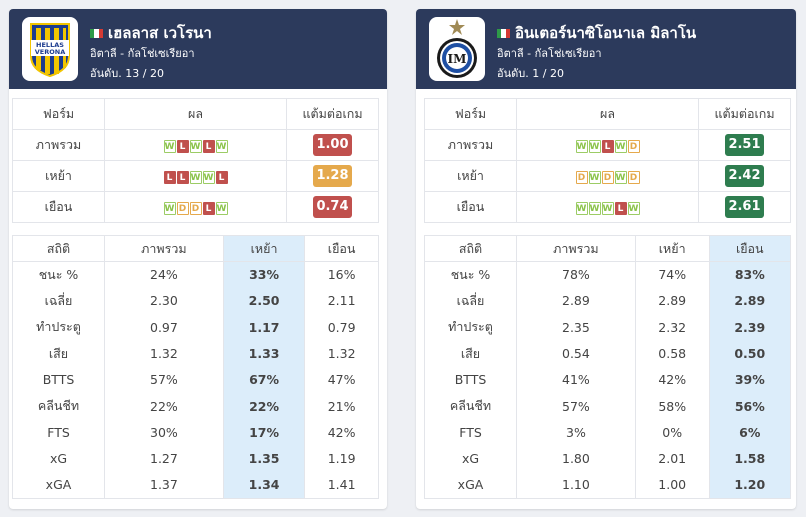 This screenshot has height=517, width=806. What do you see at coordinates (263, 327) in the screenshot?
I see `stat-value: 1.17` at bounding box center [263, 327].